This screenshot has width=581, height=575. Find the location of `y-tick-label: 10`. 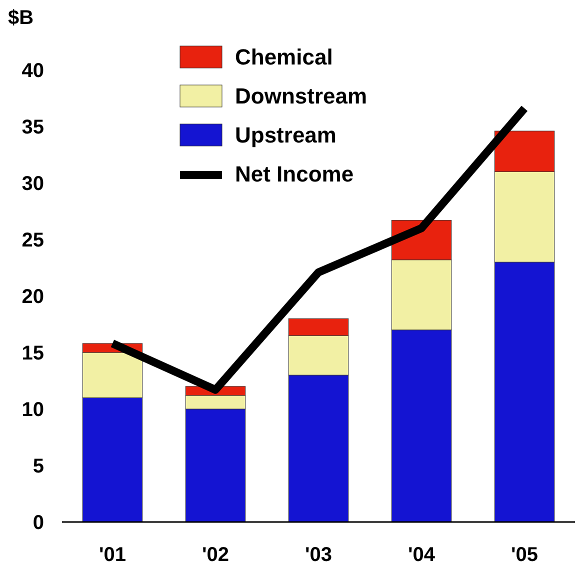

y-tick-label: 10 is located at coordinates (33, 410).